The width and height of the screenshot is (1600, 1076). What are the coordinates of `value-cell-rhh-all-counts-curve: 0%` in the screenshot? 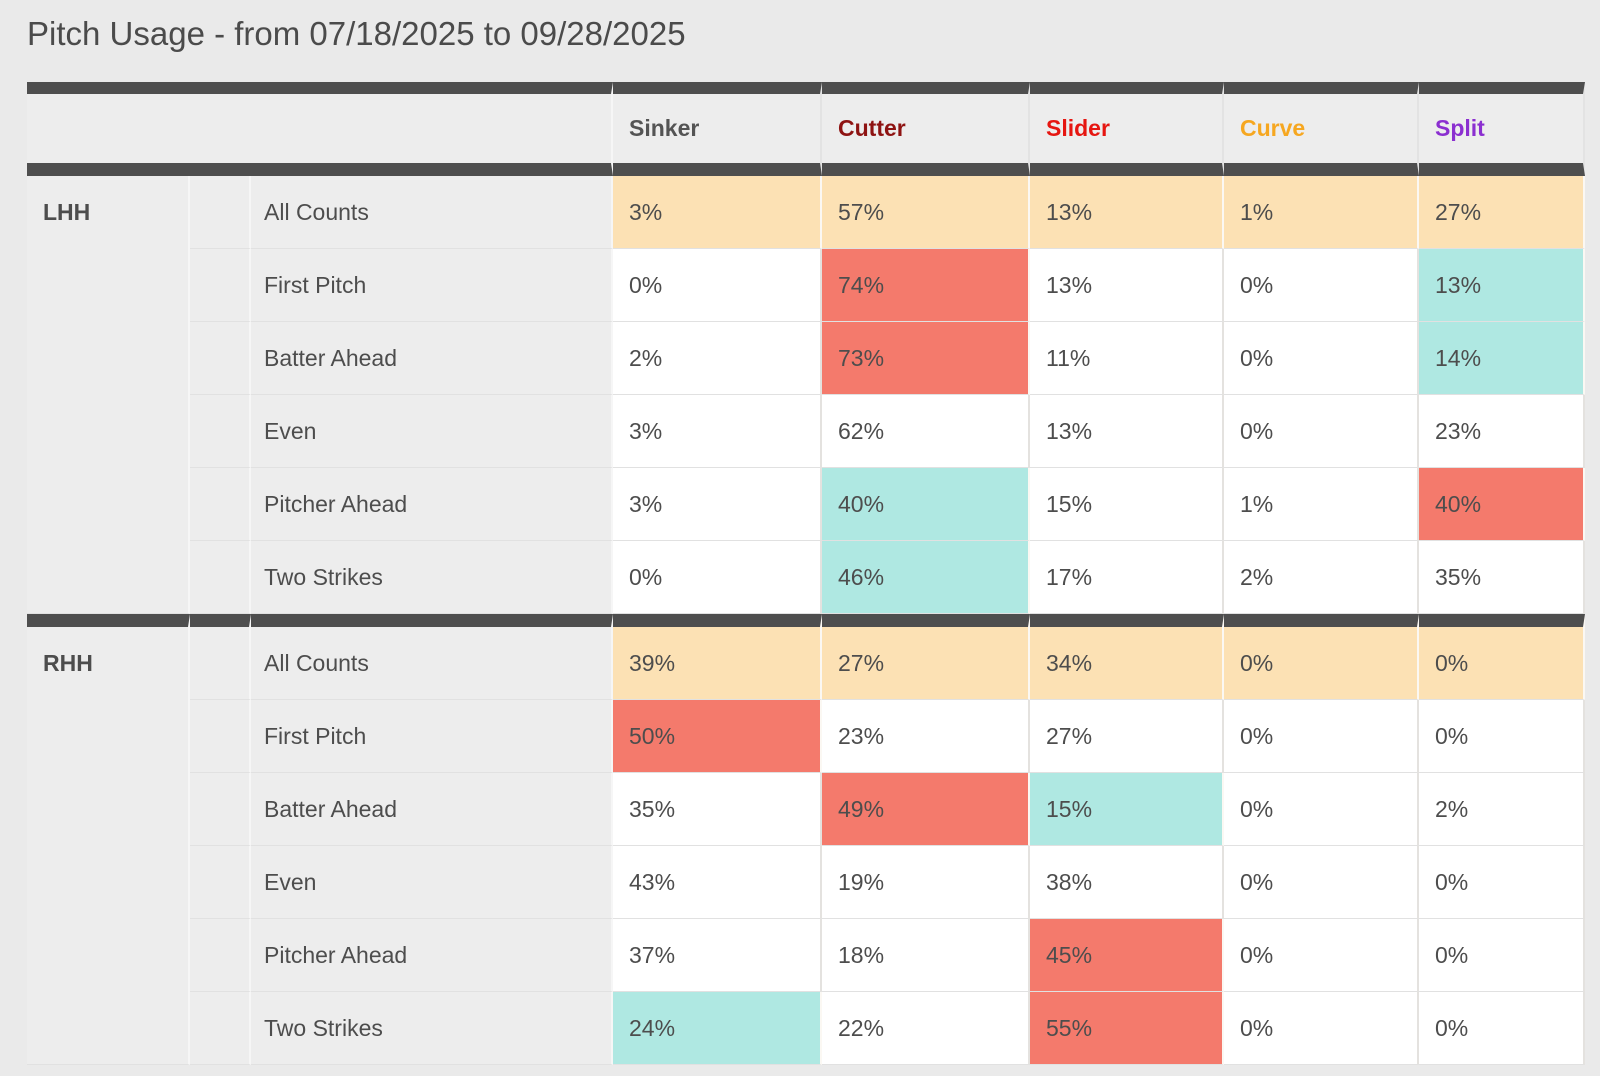 It's located at (1321, 657).